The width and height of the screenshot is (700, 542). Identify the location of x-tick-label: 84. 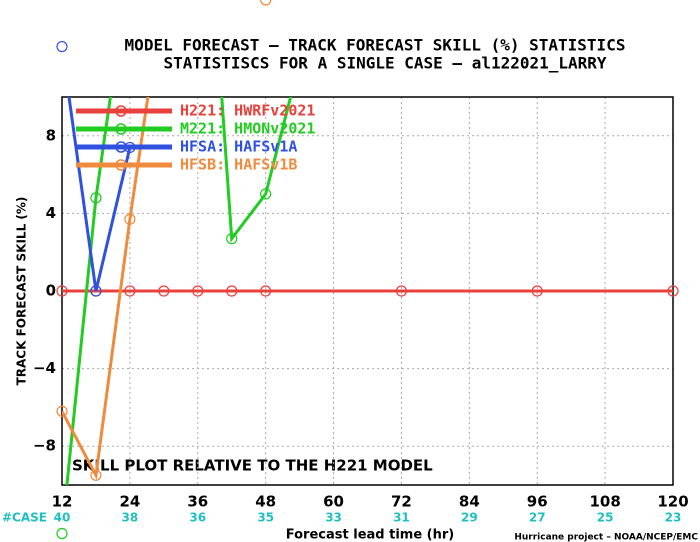
(469, 502).